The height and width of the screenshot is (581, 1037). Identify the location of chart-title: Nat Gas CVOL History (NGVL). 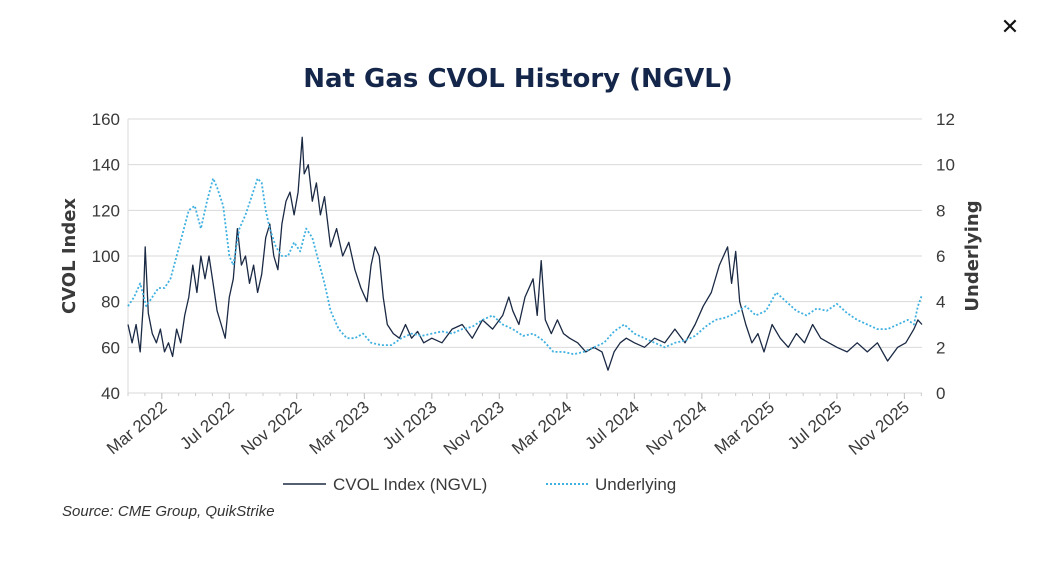
(517, 79).